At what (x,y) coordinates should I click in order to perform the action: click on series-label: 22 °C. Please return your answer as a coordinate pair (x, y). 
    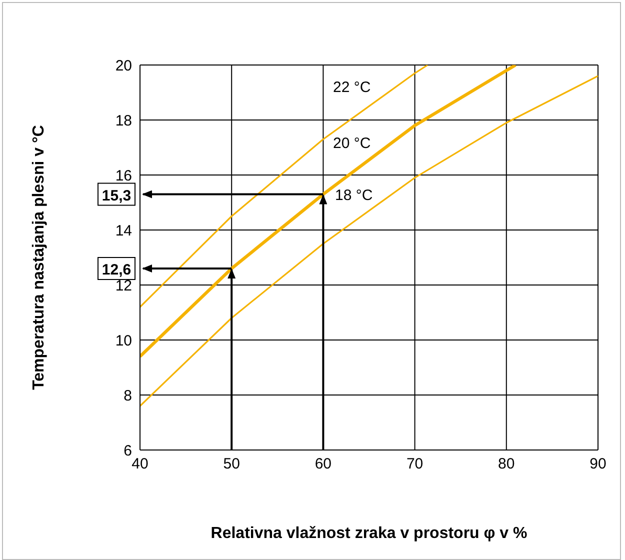
    Looking at the image, I should click on (352, 87).